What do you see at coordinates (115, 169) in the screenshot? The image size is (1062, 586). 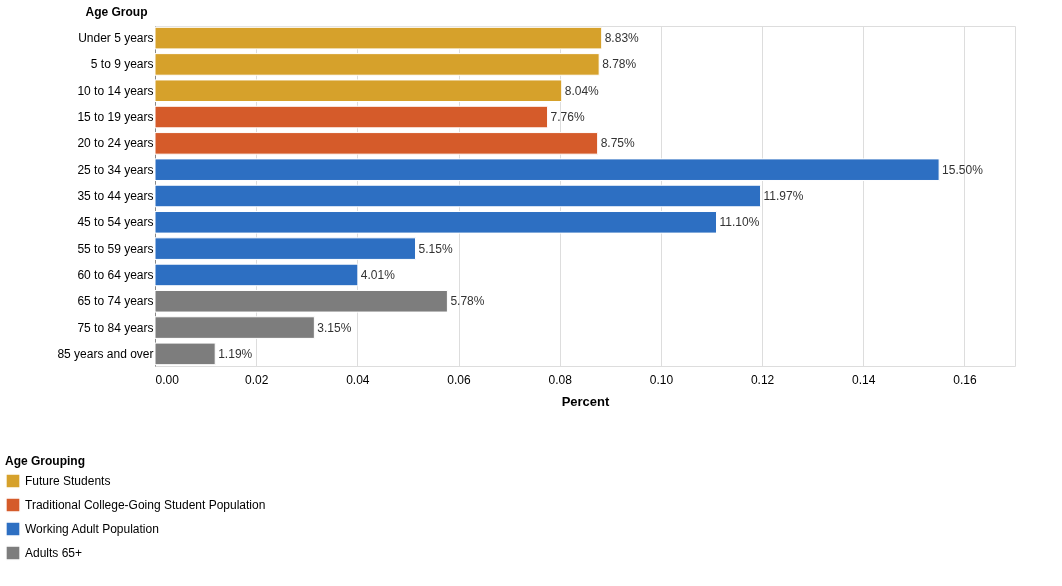 I see `y-tick-label: 25 to 34 years` at bounding box center [115, 169].